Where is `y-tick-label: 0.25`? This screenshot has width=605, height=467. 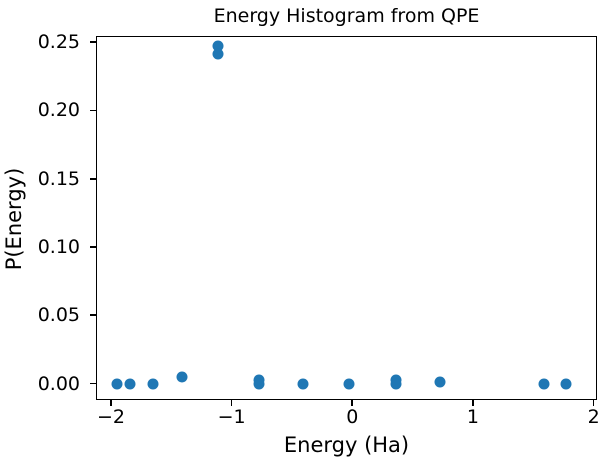
y-tick-label: 0.25 is located at coordinates (58, 42).